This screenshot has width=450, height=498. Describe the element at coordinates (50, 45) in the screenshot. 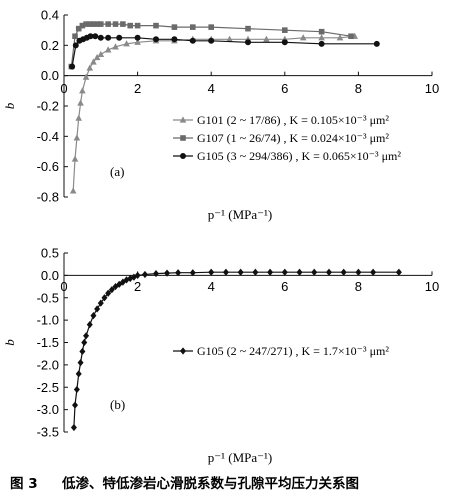

I see `chart-a-y-tick-label: 0.2` at that location.